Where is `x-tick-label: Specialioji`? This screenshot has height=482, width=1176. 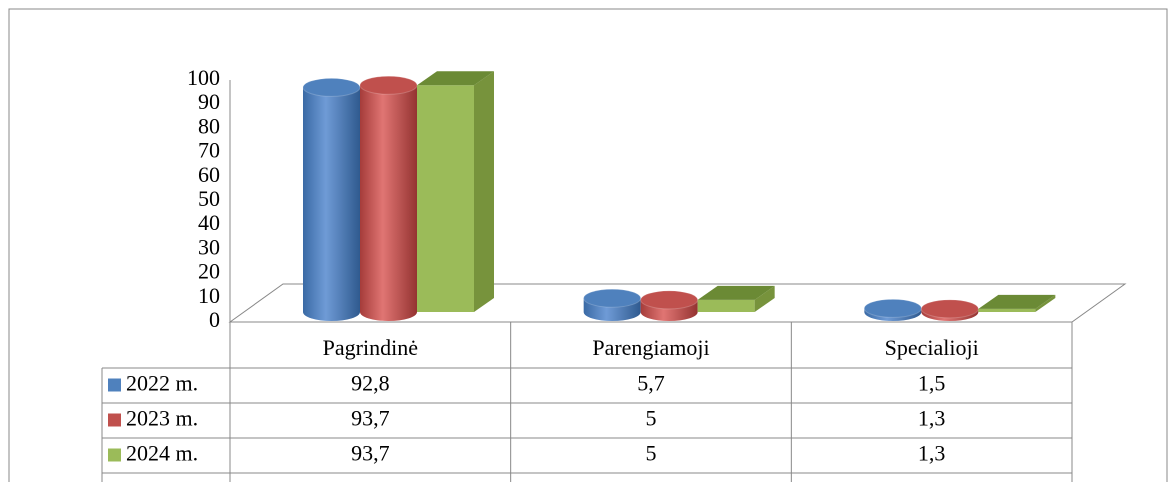
x-tick-label: Specialioji is located at coordinates (932, 347).